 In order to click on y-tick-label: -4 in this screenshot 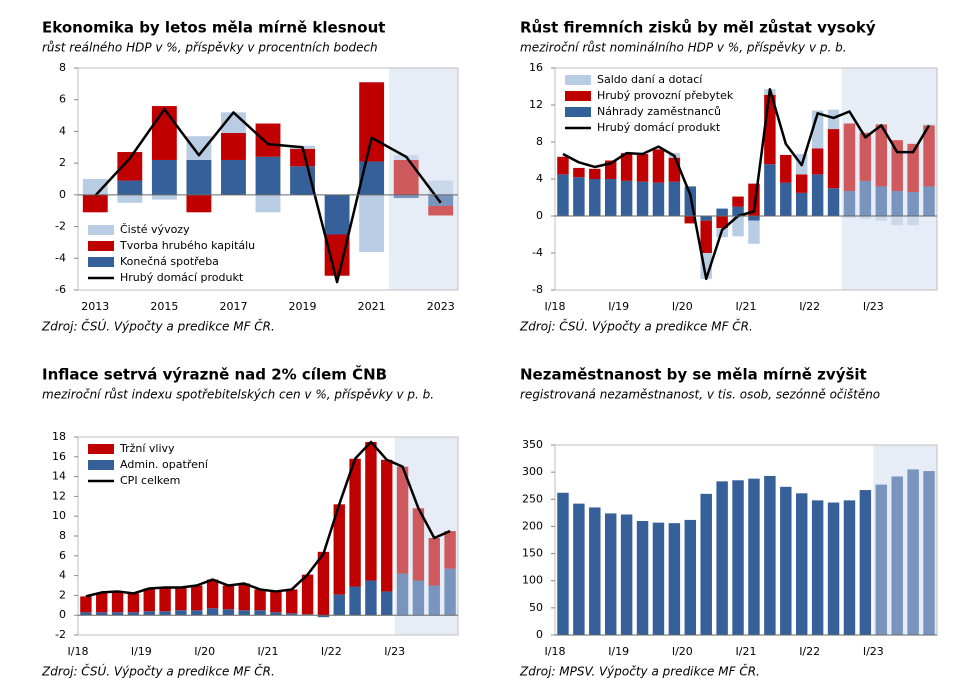, I will do `click(60, 257)`.